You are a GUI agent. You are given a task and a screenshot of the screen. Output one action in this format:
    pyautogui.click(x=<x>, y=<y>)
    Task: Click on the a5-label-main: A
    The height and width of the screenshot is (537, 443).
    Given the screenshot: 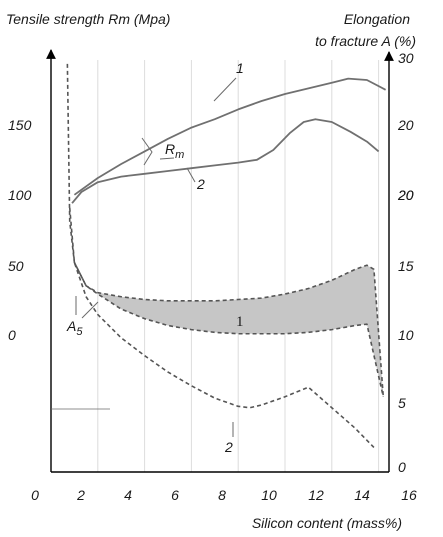 What is the action you would take?
    pyautogui.click(x=71, y=326)
    